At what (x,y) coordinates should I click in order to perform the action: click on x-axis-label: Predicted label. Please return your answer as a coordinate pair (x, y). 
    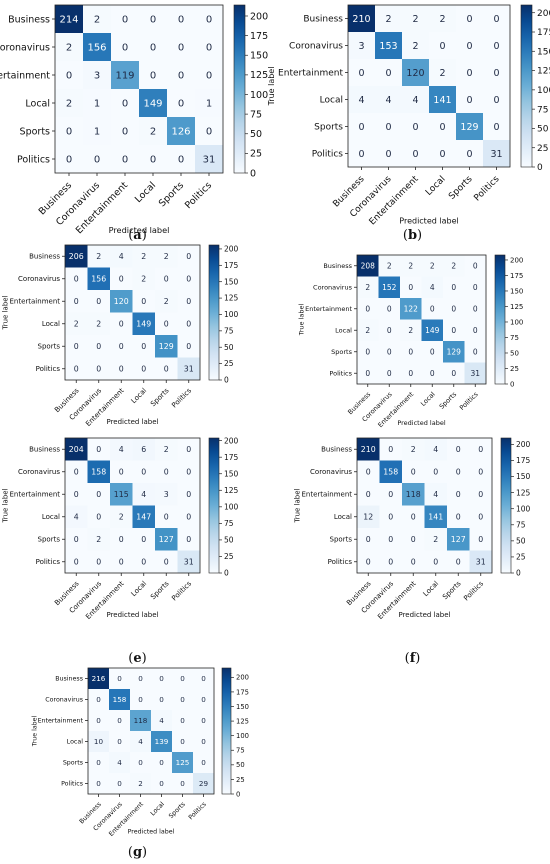
    Looking at the image, I should click on (151, 832).